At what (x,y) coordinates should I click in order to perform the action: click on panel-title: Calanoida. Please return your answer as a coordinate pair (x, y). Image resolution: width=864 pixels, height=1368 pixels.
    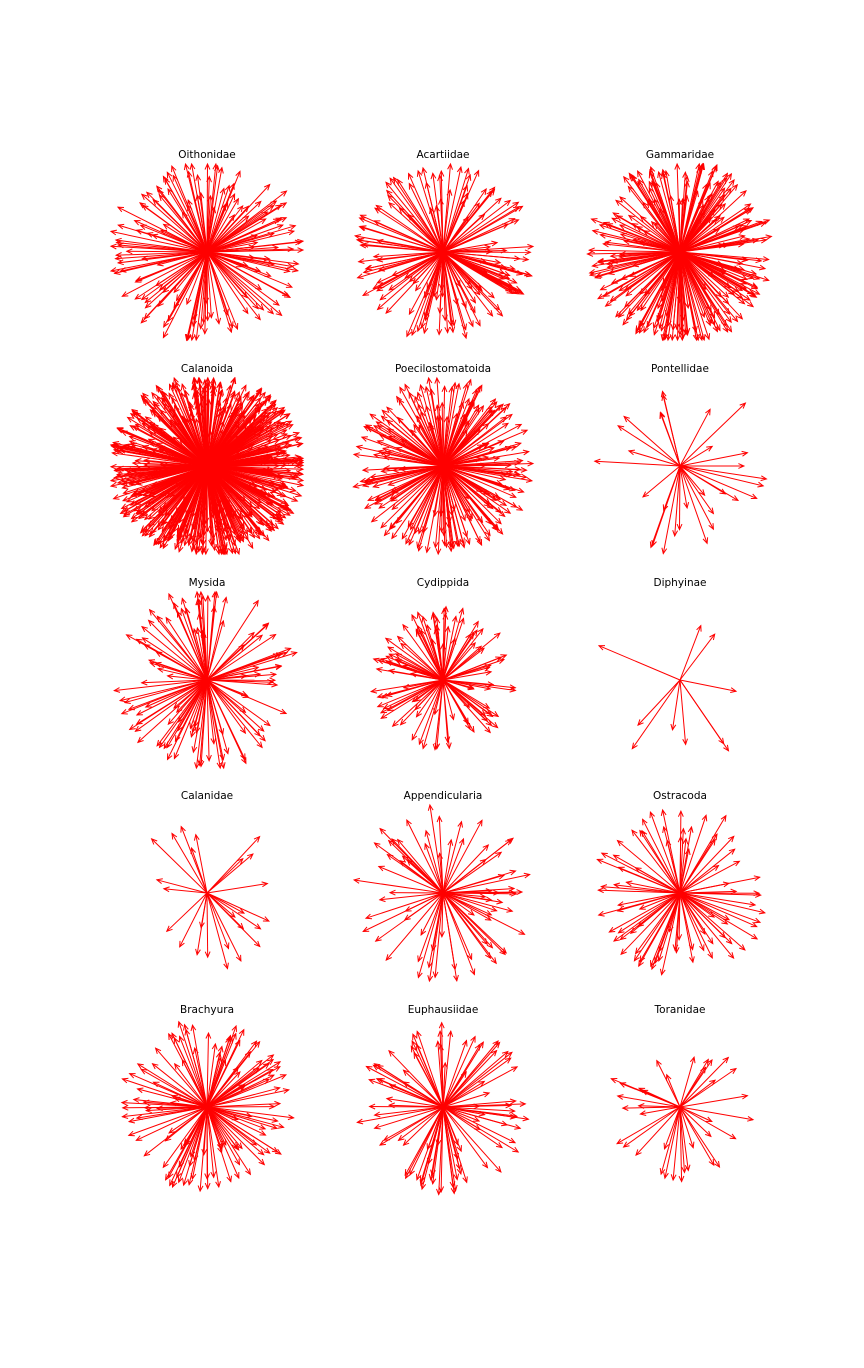
    Looking at the image, I should click on (207, 369).